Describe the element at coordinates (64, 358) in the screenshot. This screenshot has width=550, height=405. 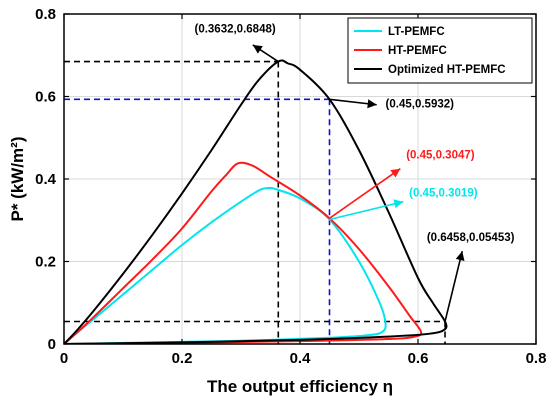
I see `x-tick-label: 0` at that location.